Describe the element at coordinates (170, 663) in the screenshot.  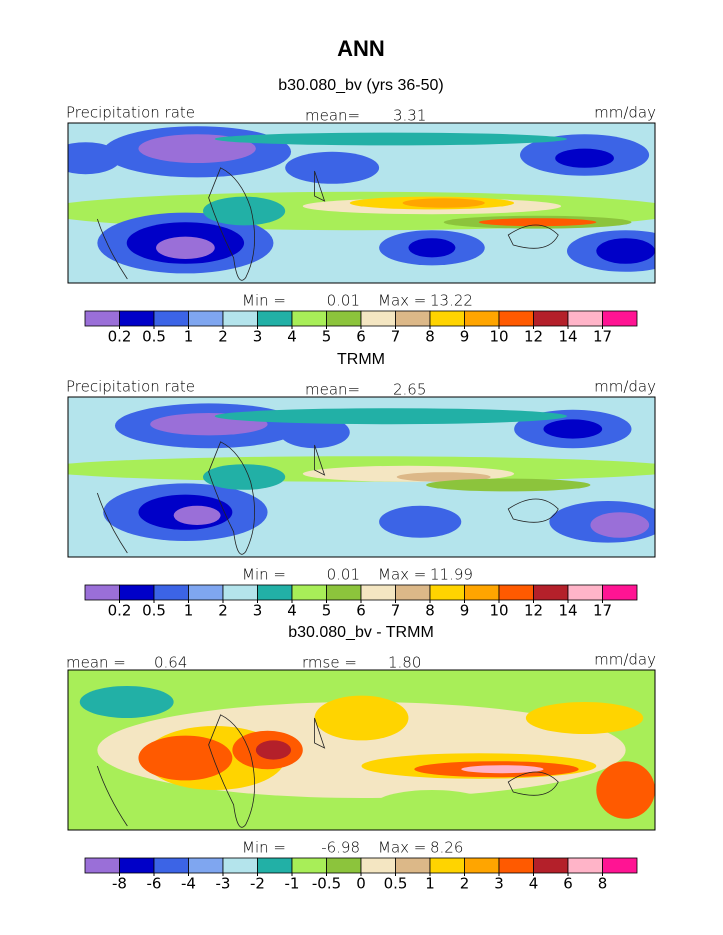
I see `stat-value: 0.64` at that location.